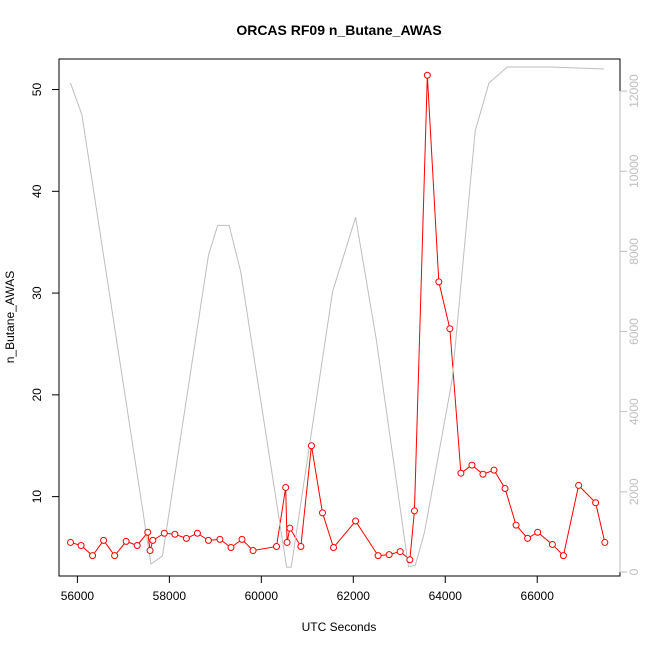  I want to click on y2-tick-label: 8000, so click(634, 251).